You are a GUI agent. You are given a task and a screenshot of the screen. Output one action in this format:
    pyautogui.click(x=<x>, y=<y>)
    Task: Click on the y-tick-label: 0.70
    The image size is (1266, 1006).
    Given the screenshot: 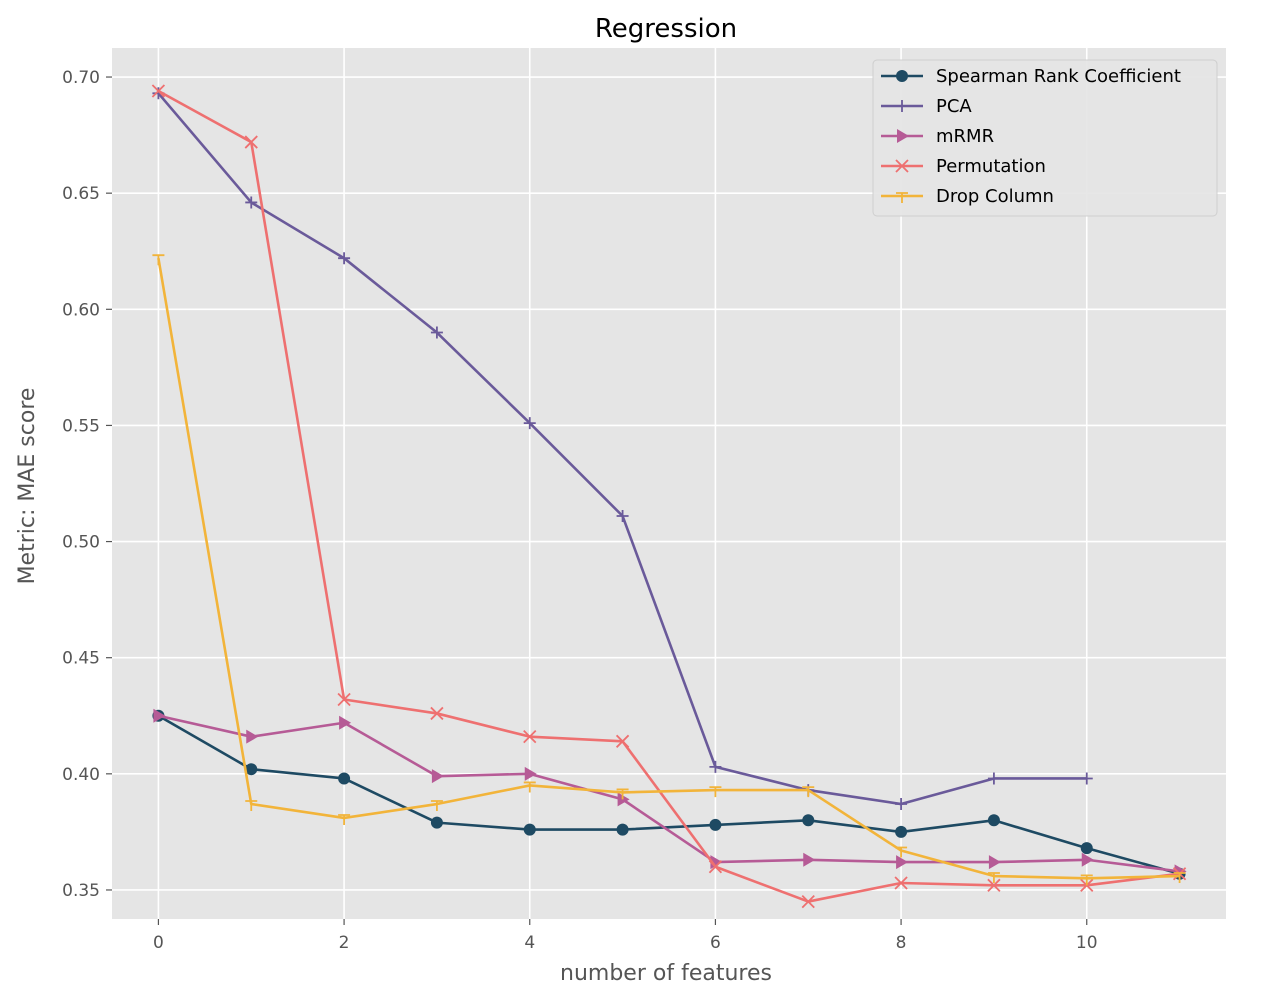 What is the action you would take?
    pyautogui.click(x=81, y=78)
    